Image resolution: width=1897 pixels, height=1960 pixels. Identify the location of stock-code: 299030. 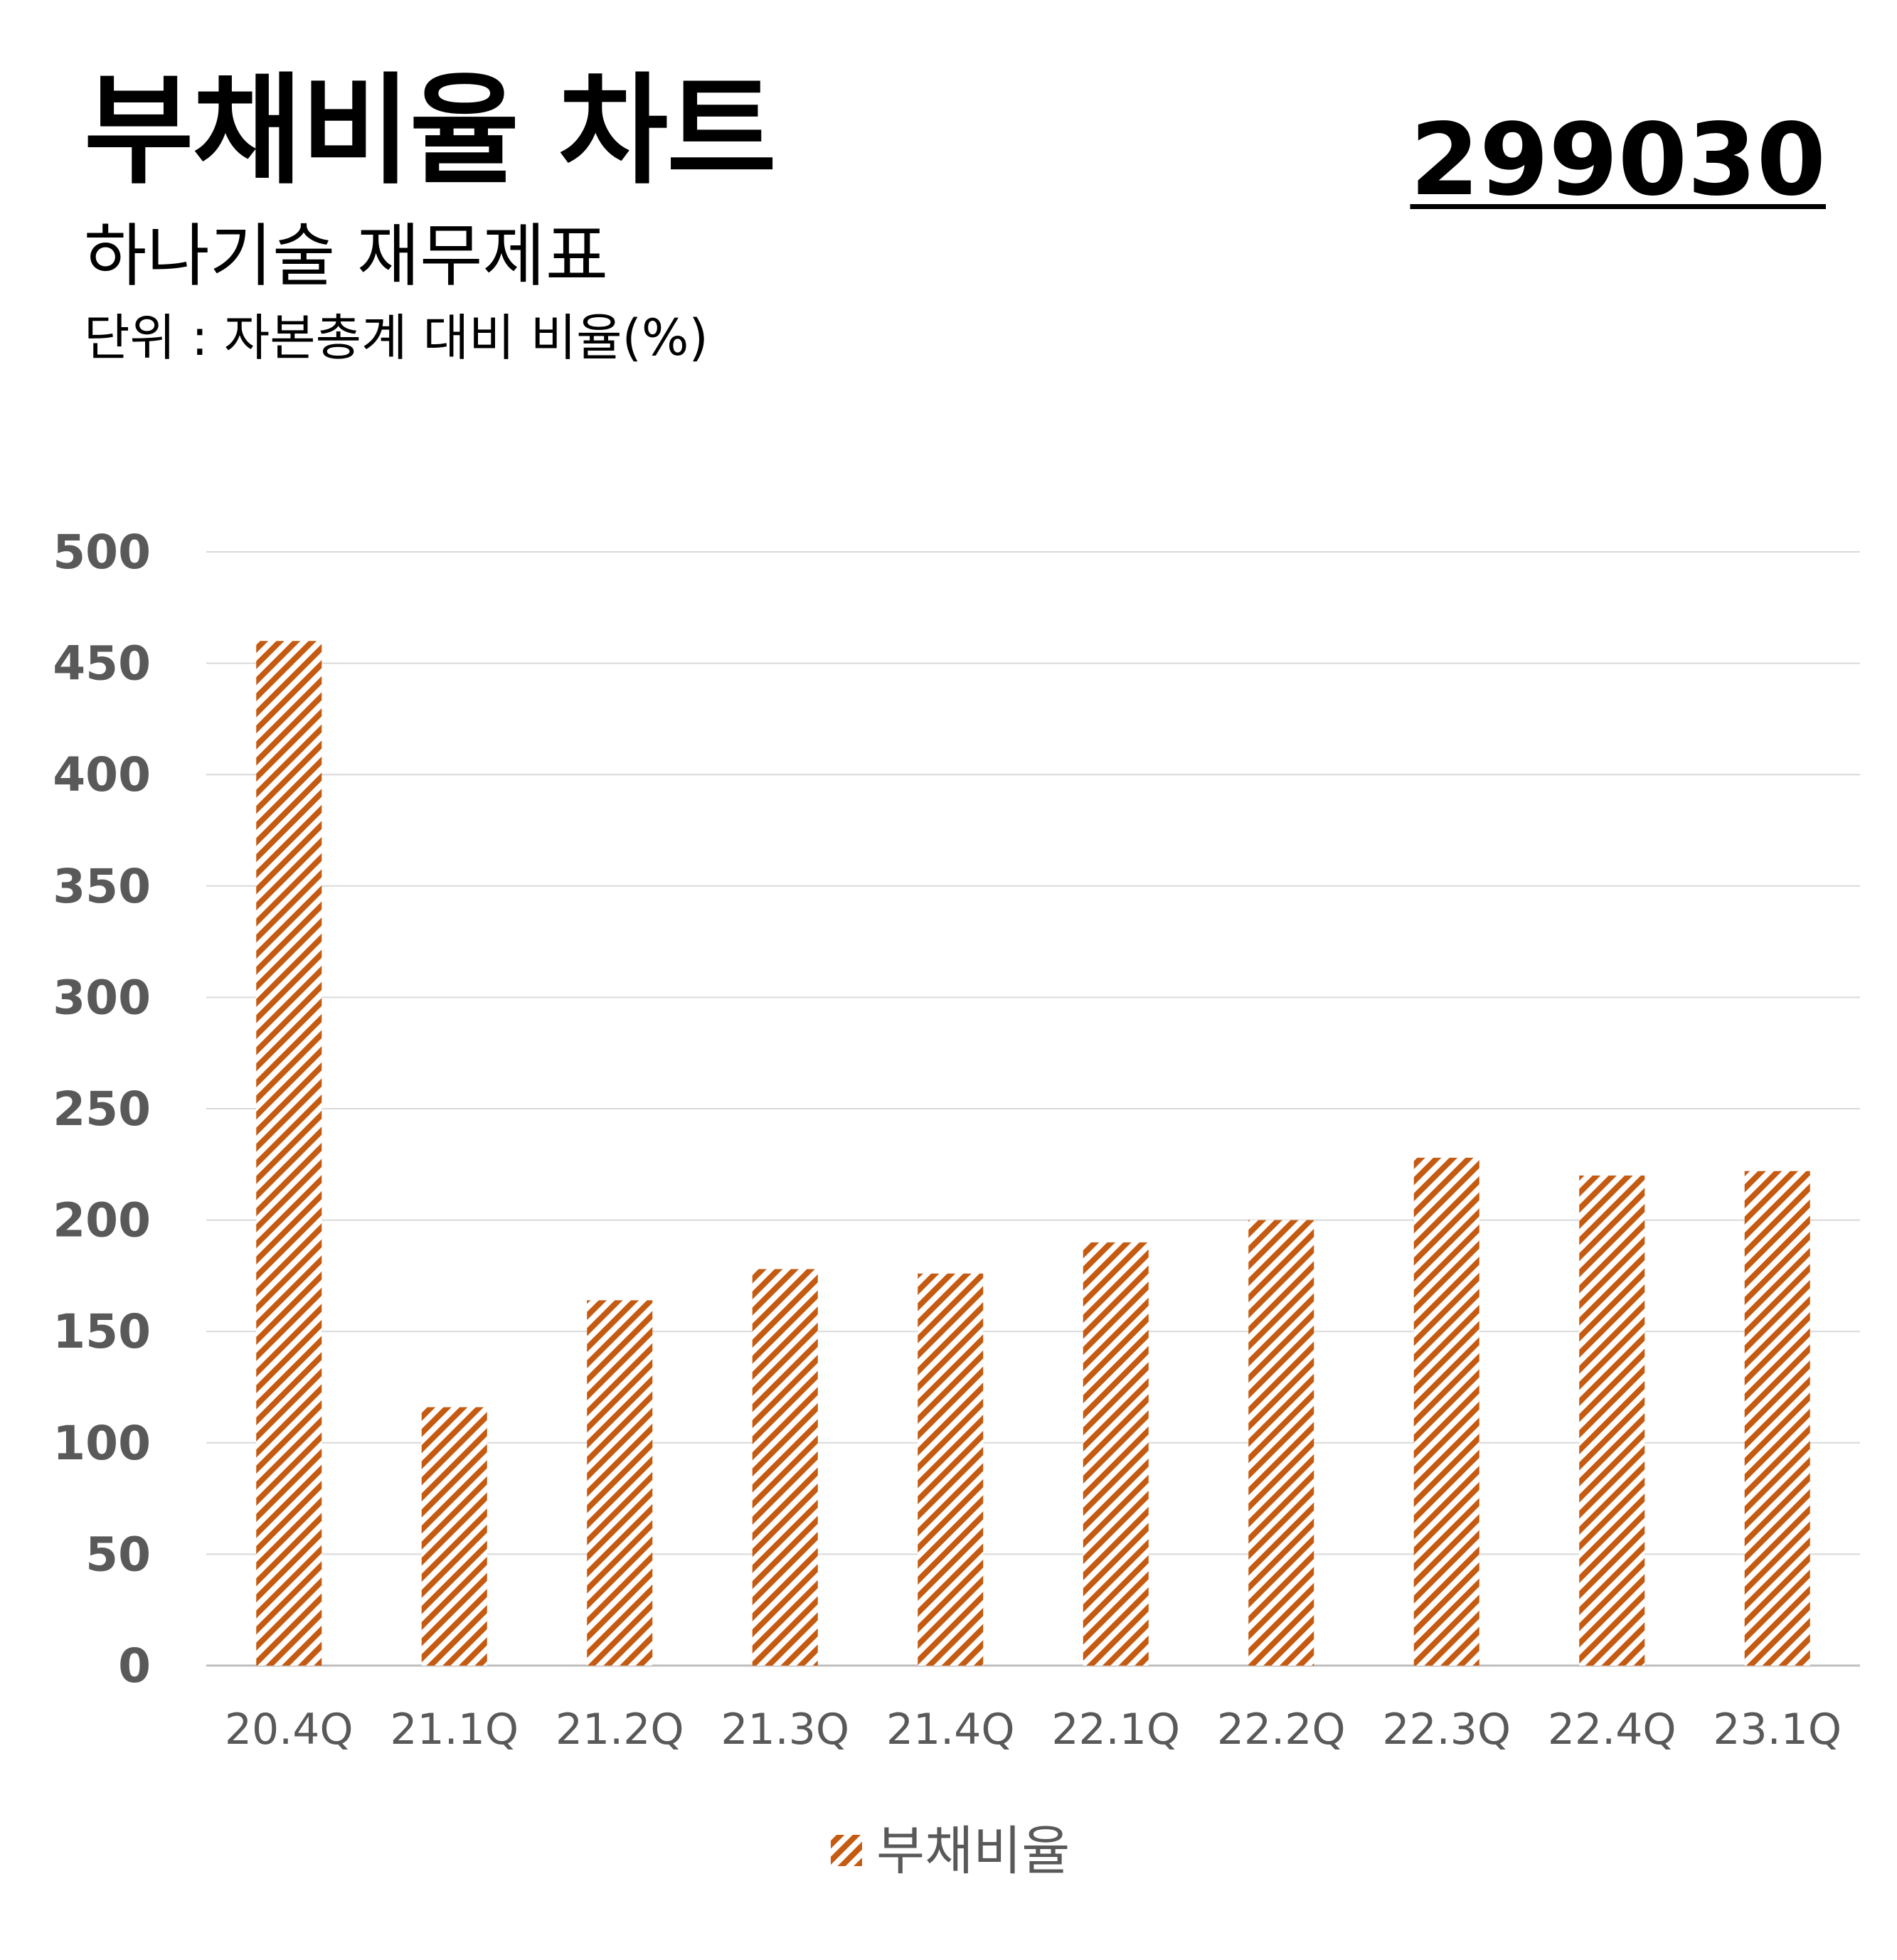
(1618, 160).